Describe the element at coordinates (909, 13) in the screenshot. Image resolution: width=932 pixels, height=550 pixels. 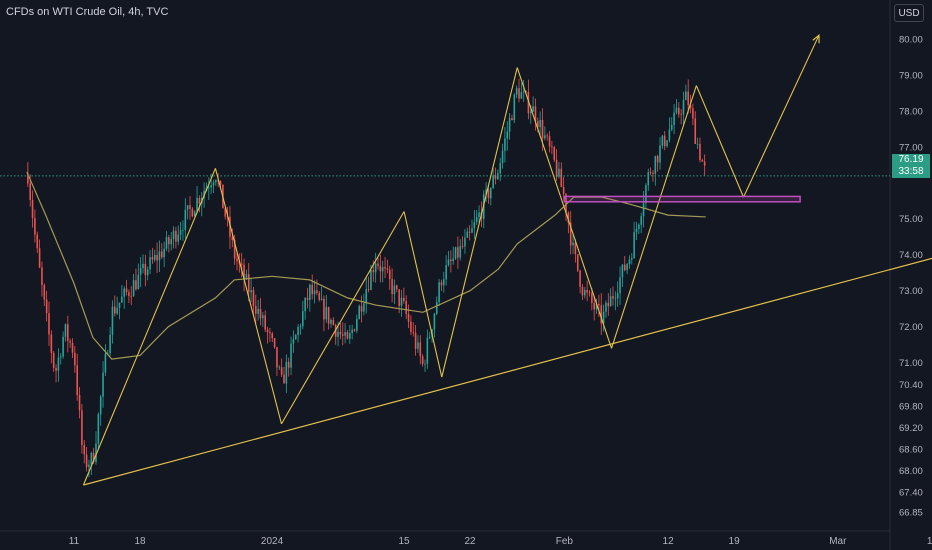
I see `currency-button: USD` at that location.